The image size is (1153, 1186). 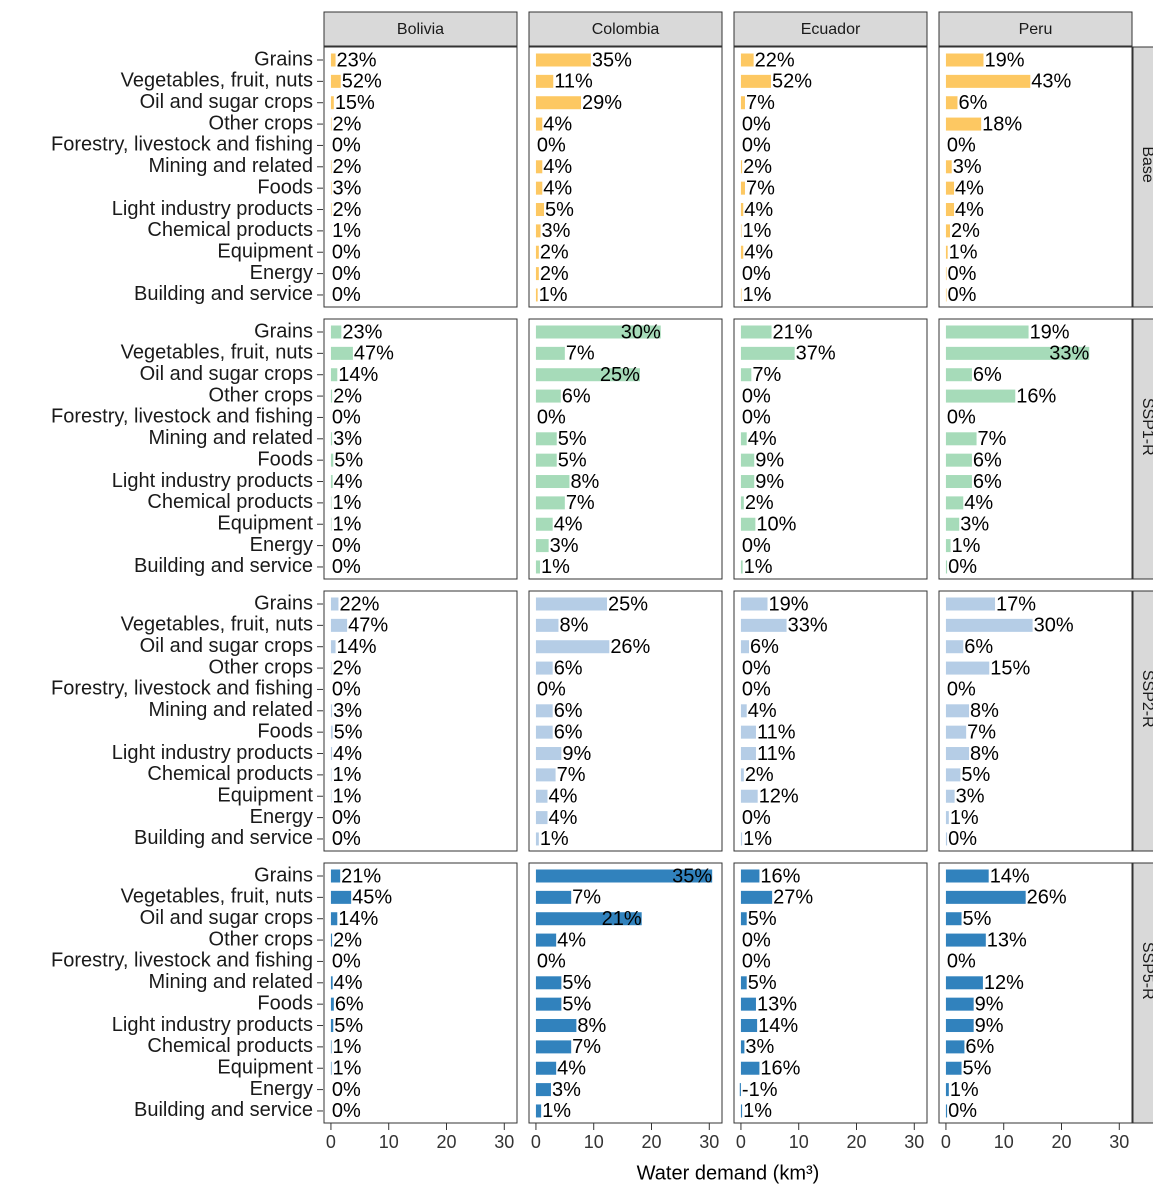 I want to click on share-label: 29%, so click(x=602, y=103).